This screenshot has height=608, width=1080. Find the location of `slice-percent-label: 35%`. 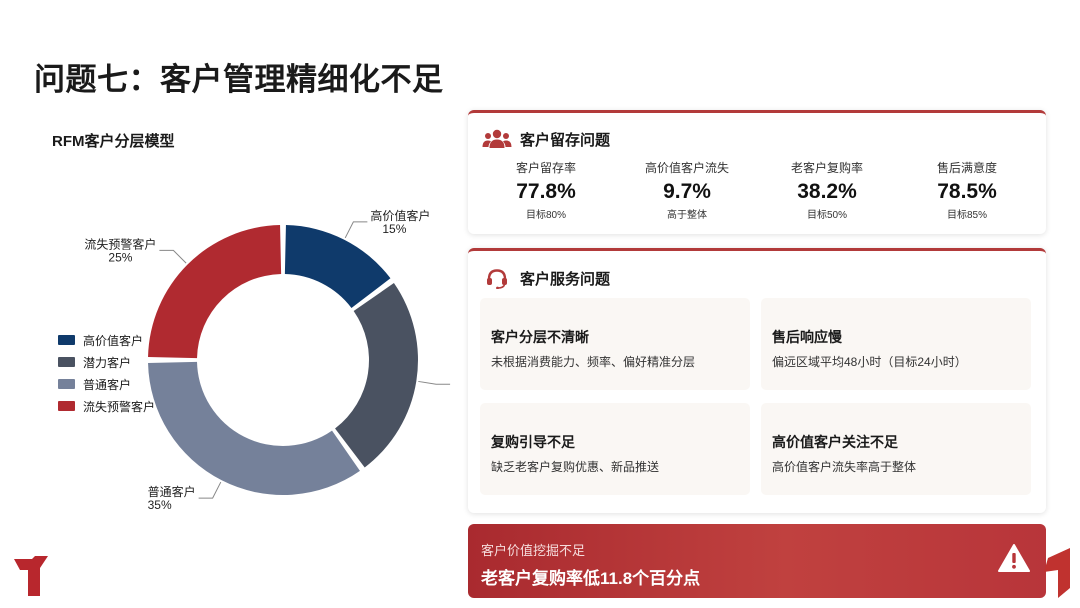

slice-percent-label: 35% is located at coordinates (160, 505).